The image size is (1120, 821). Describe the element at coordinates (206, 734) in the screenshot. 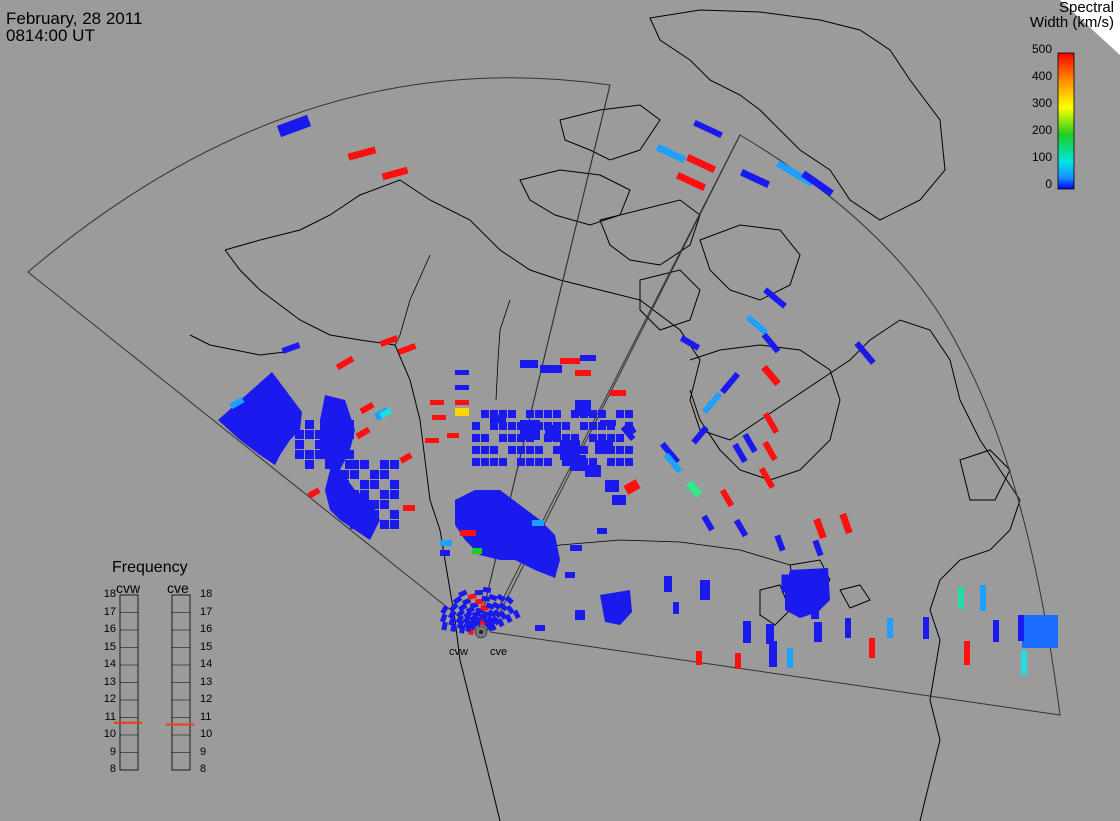

I see `frequency-tick-right: 10` at that location.